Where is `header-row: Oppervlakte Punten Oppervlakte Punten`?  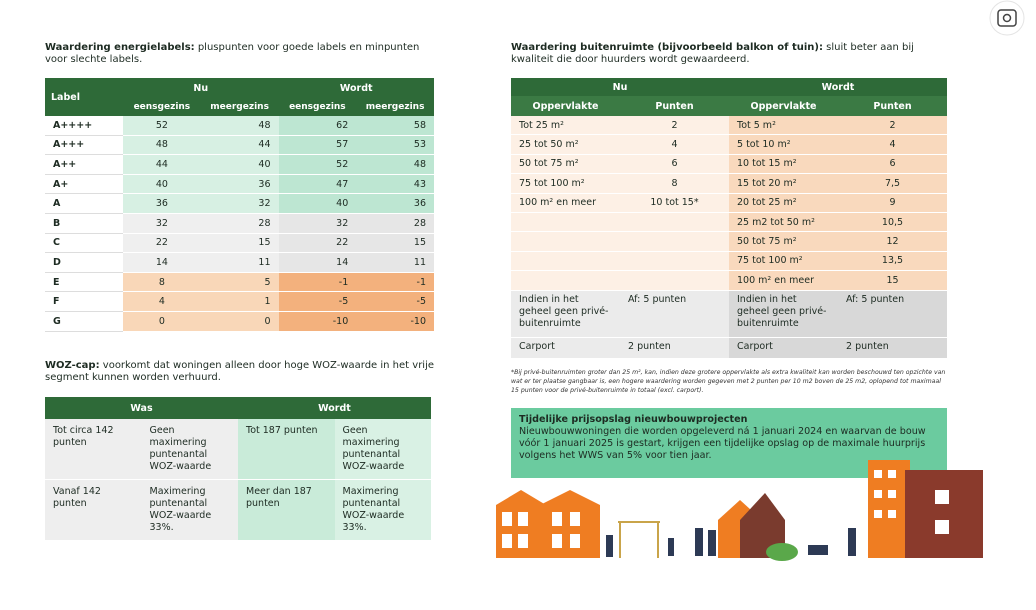 header-row: Oppervlakte Punten Oppervlakte Punten is located at coordinates (729, 106).